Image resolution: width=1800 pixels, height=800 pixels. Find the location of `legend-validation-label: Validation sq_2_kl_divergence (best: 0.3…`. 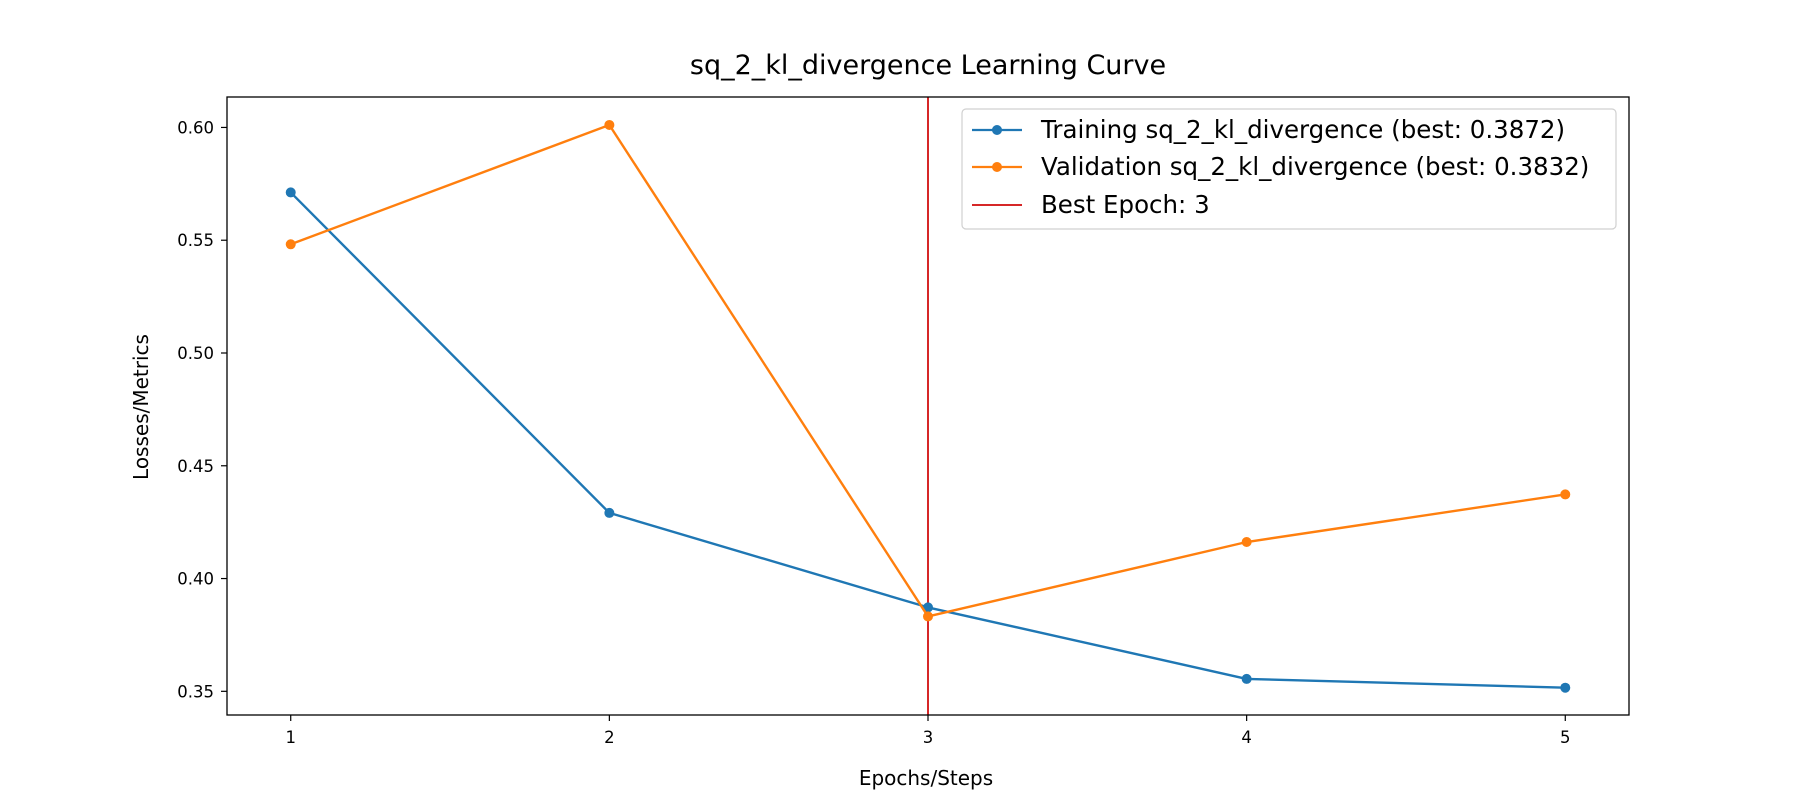

legend-validation-label: Validation sq_2_kl_divergence (best: 0.3… is located at coordinates (1315, 166).